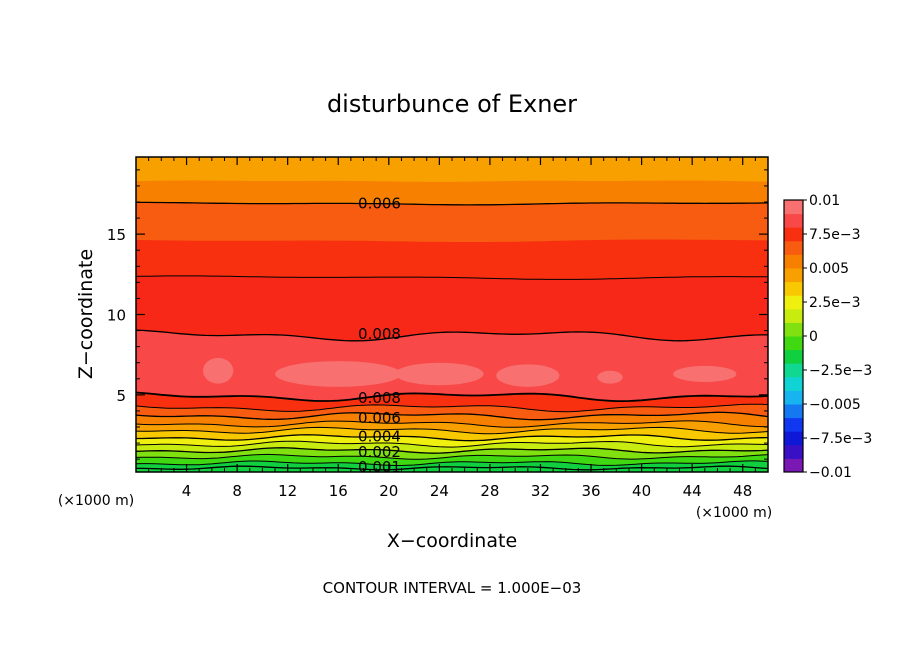  I want to click on chart-title: disturbunce of Exner, so click(452, 104).